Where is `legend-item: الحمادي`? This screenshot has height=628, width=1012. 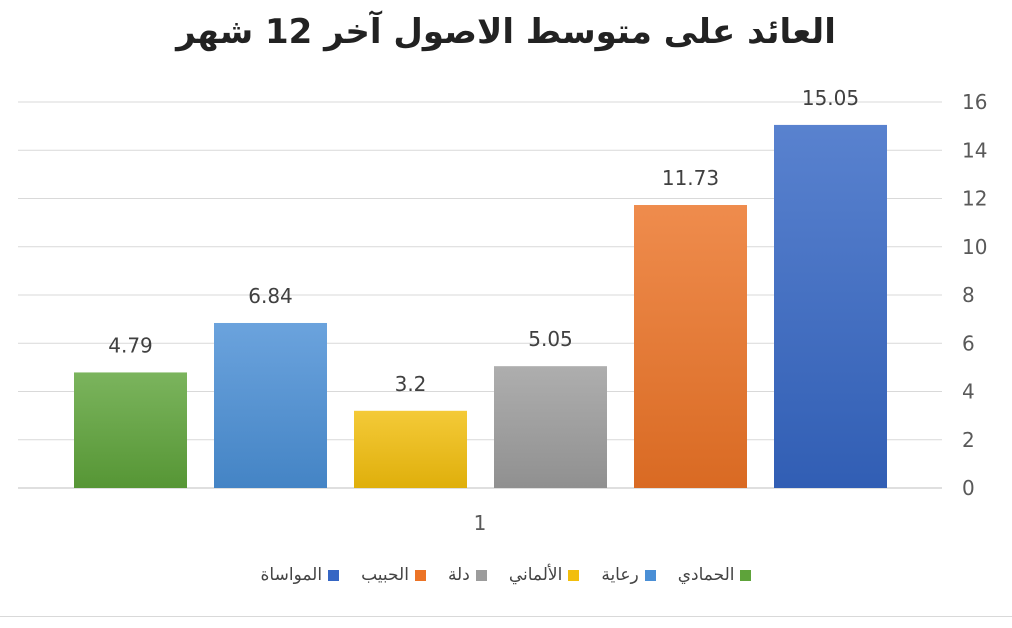 legend-item: الحمادي is located at coordinates (715, 575).